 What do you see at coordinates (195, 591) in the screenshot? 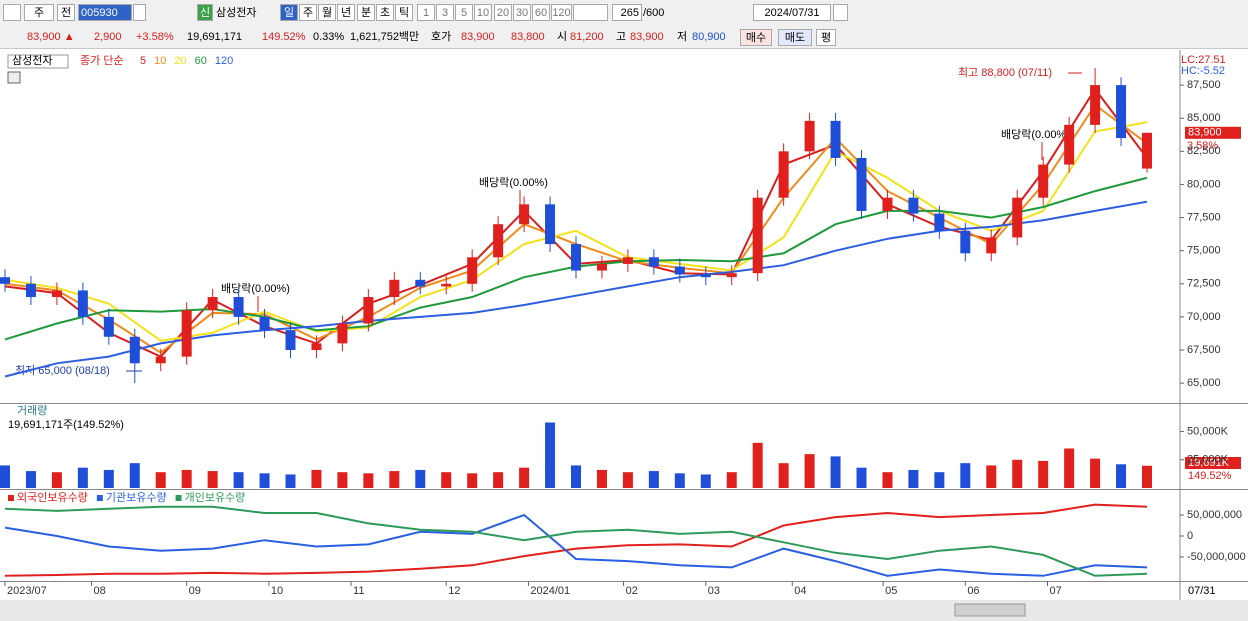
I see `x-tick-label: 09` at bounding box center [195, 591].